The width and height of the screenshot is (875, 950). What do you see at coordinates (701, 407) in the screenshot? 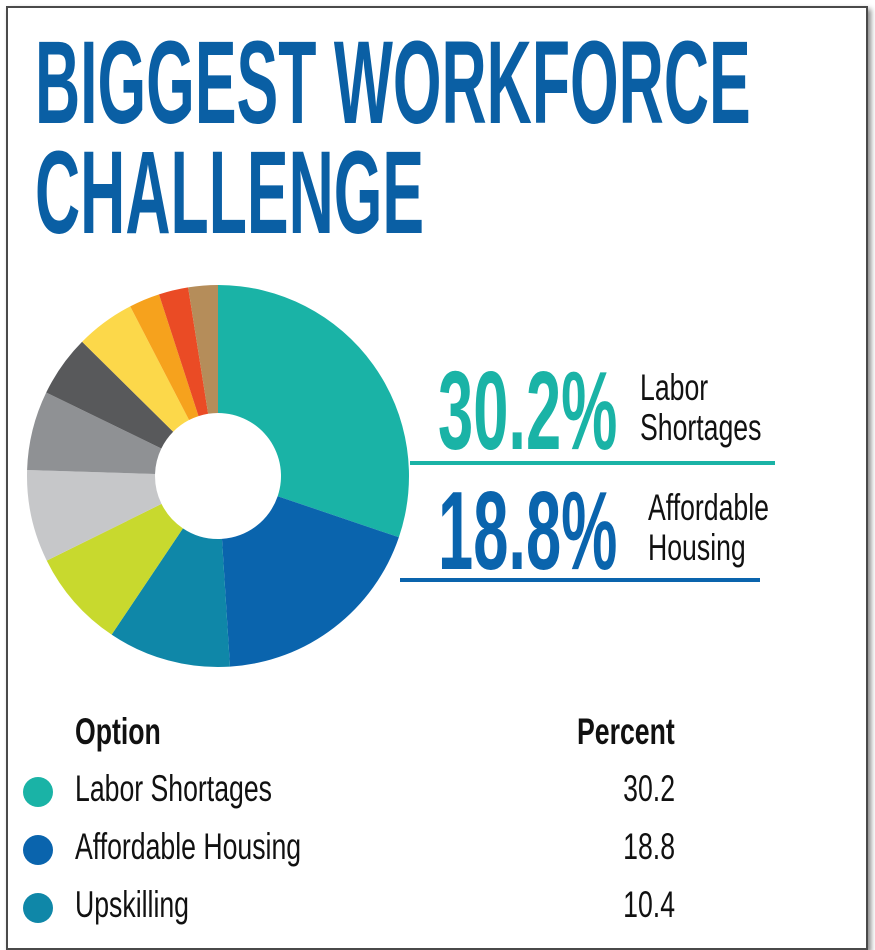
I see `callout-name: Labor Shortages` at bounding box center [701, 407].